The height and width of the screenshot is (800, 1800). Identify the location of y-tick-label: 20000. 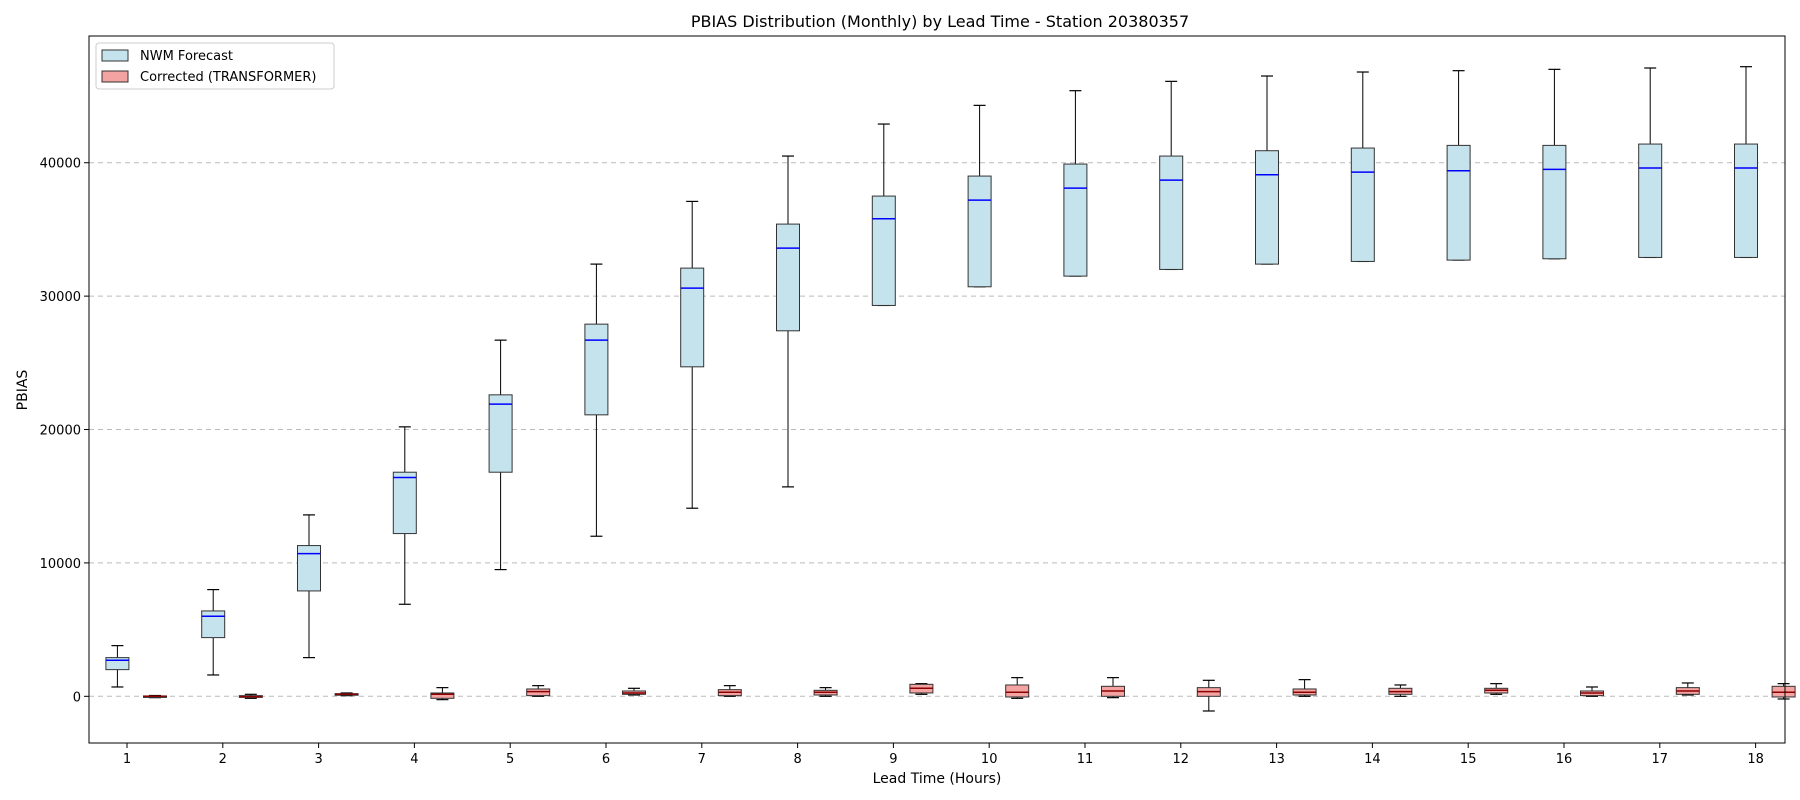
(60, 431).